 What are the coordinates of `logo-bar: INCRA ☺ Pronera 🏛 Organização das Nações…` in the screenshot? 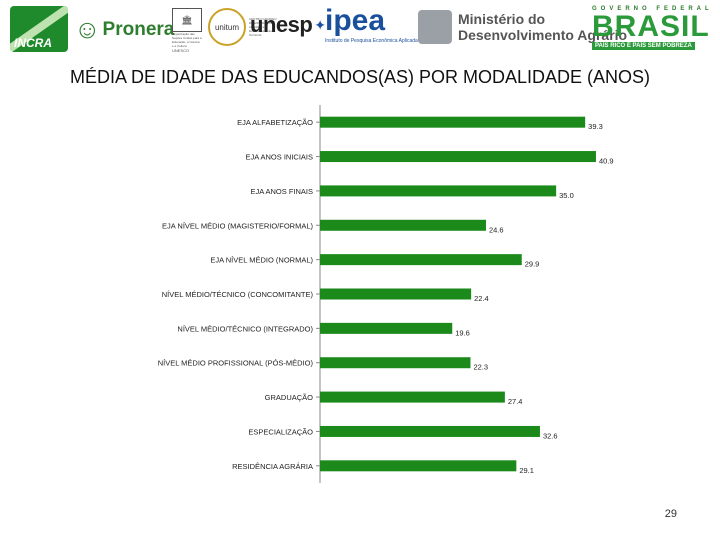 It's located at (360, 31).